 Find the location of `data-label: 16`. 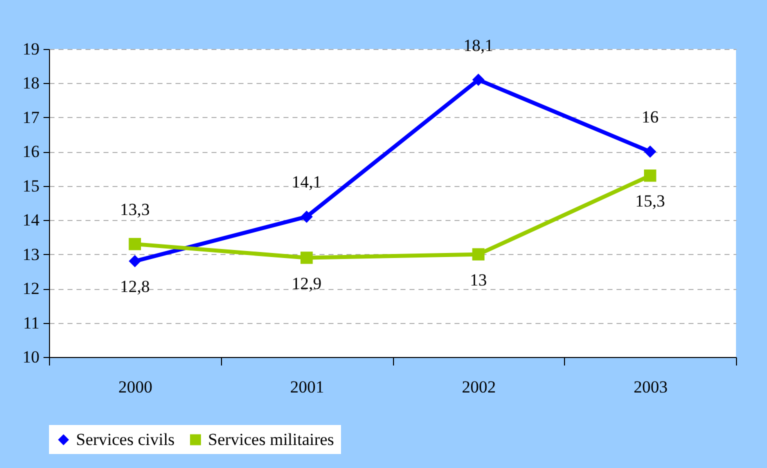

data-label: 16 is located at coordinates (650, 117).